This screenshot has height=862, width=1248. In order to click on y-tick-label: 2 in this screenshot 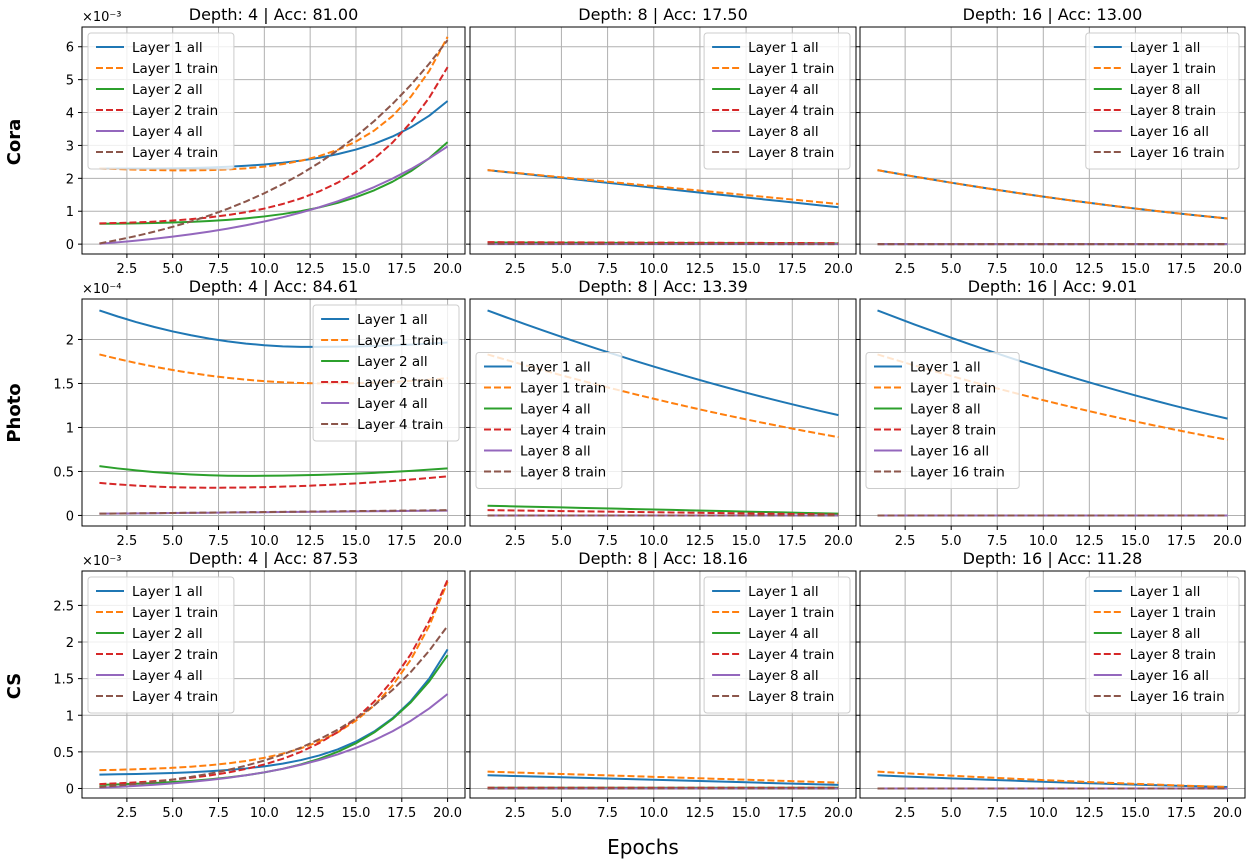, I will do `click(70, 179)`.